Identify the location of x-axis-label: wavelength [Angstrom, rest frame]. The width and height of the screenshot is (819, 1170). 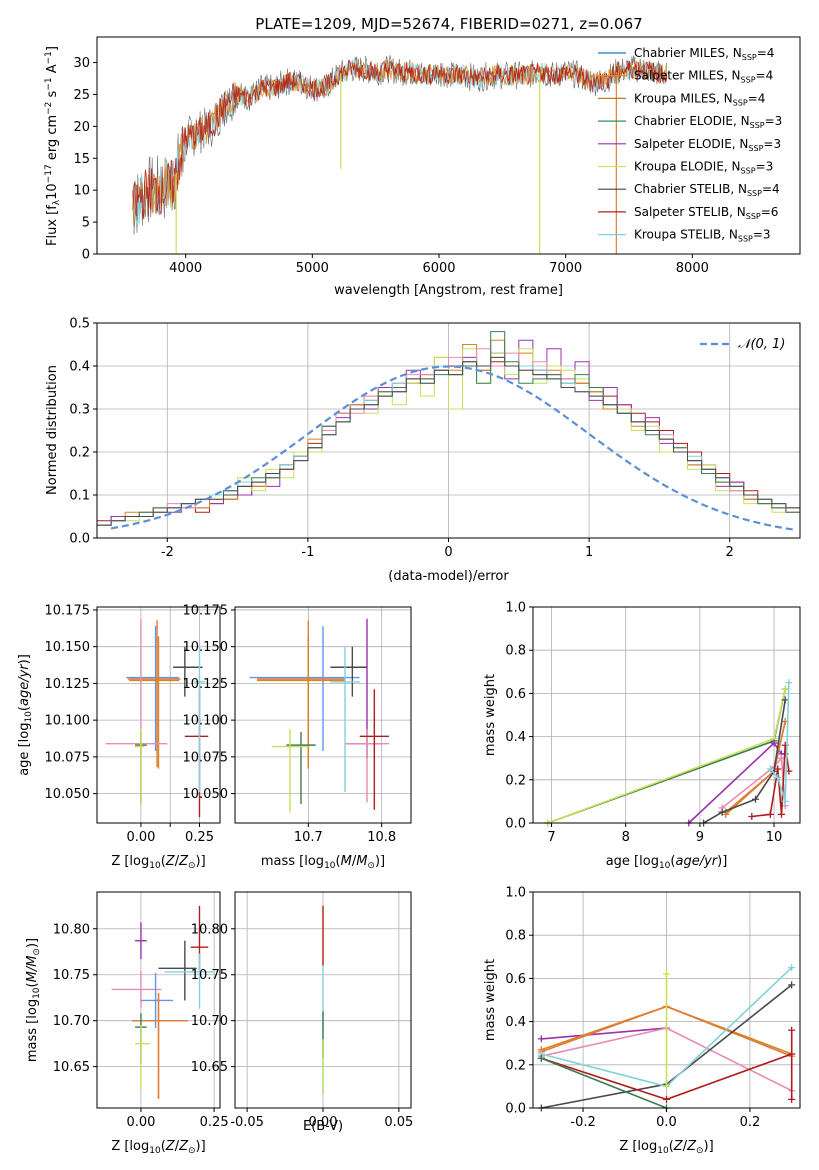
(448, 290).